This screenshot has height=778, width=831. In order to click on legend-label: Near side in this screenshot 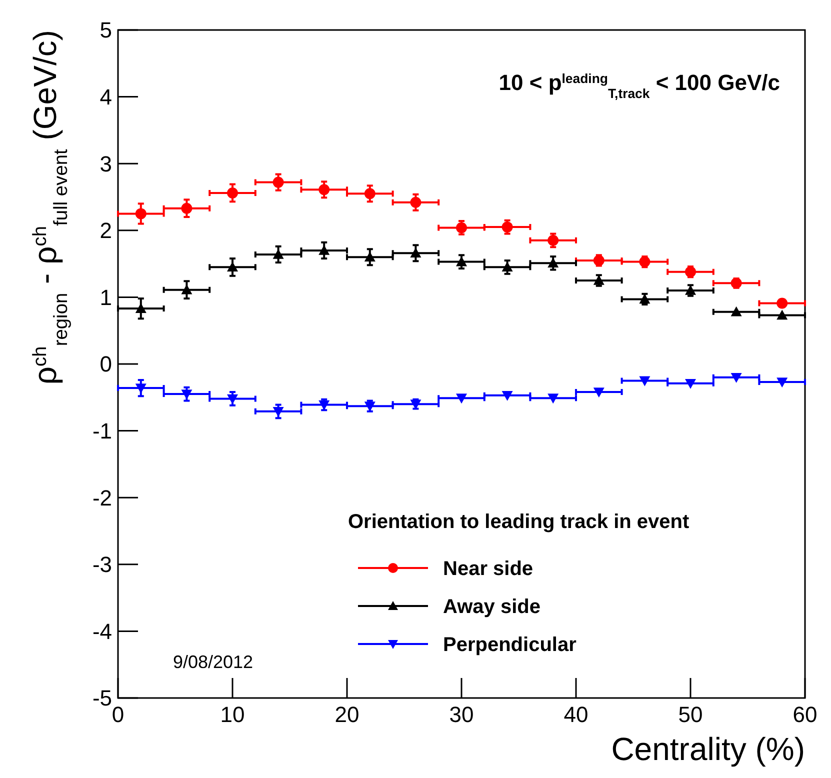, I will do `click(488, 569)`.